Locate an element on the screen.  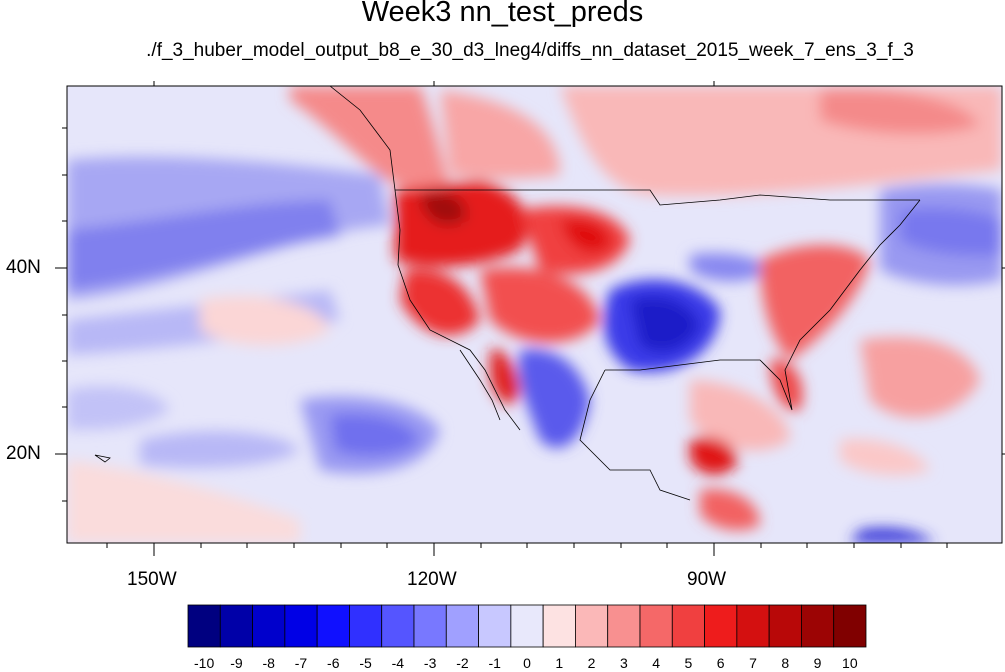
colorbar-tick-label: -6 is located at coordinates (333, 663).